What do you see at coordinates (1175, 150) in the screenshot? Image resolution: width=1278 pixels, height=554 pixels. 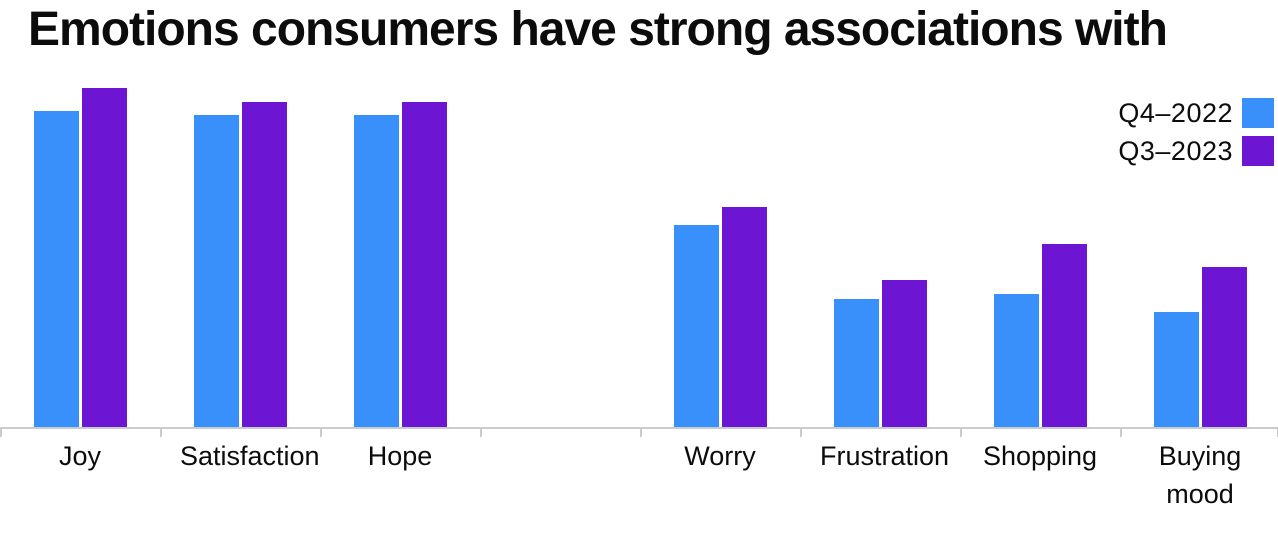 I see `legend-label-q3-2023: Q3–2023` at bounding box center [1175, 150].